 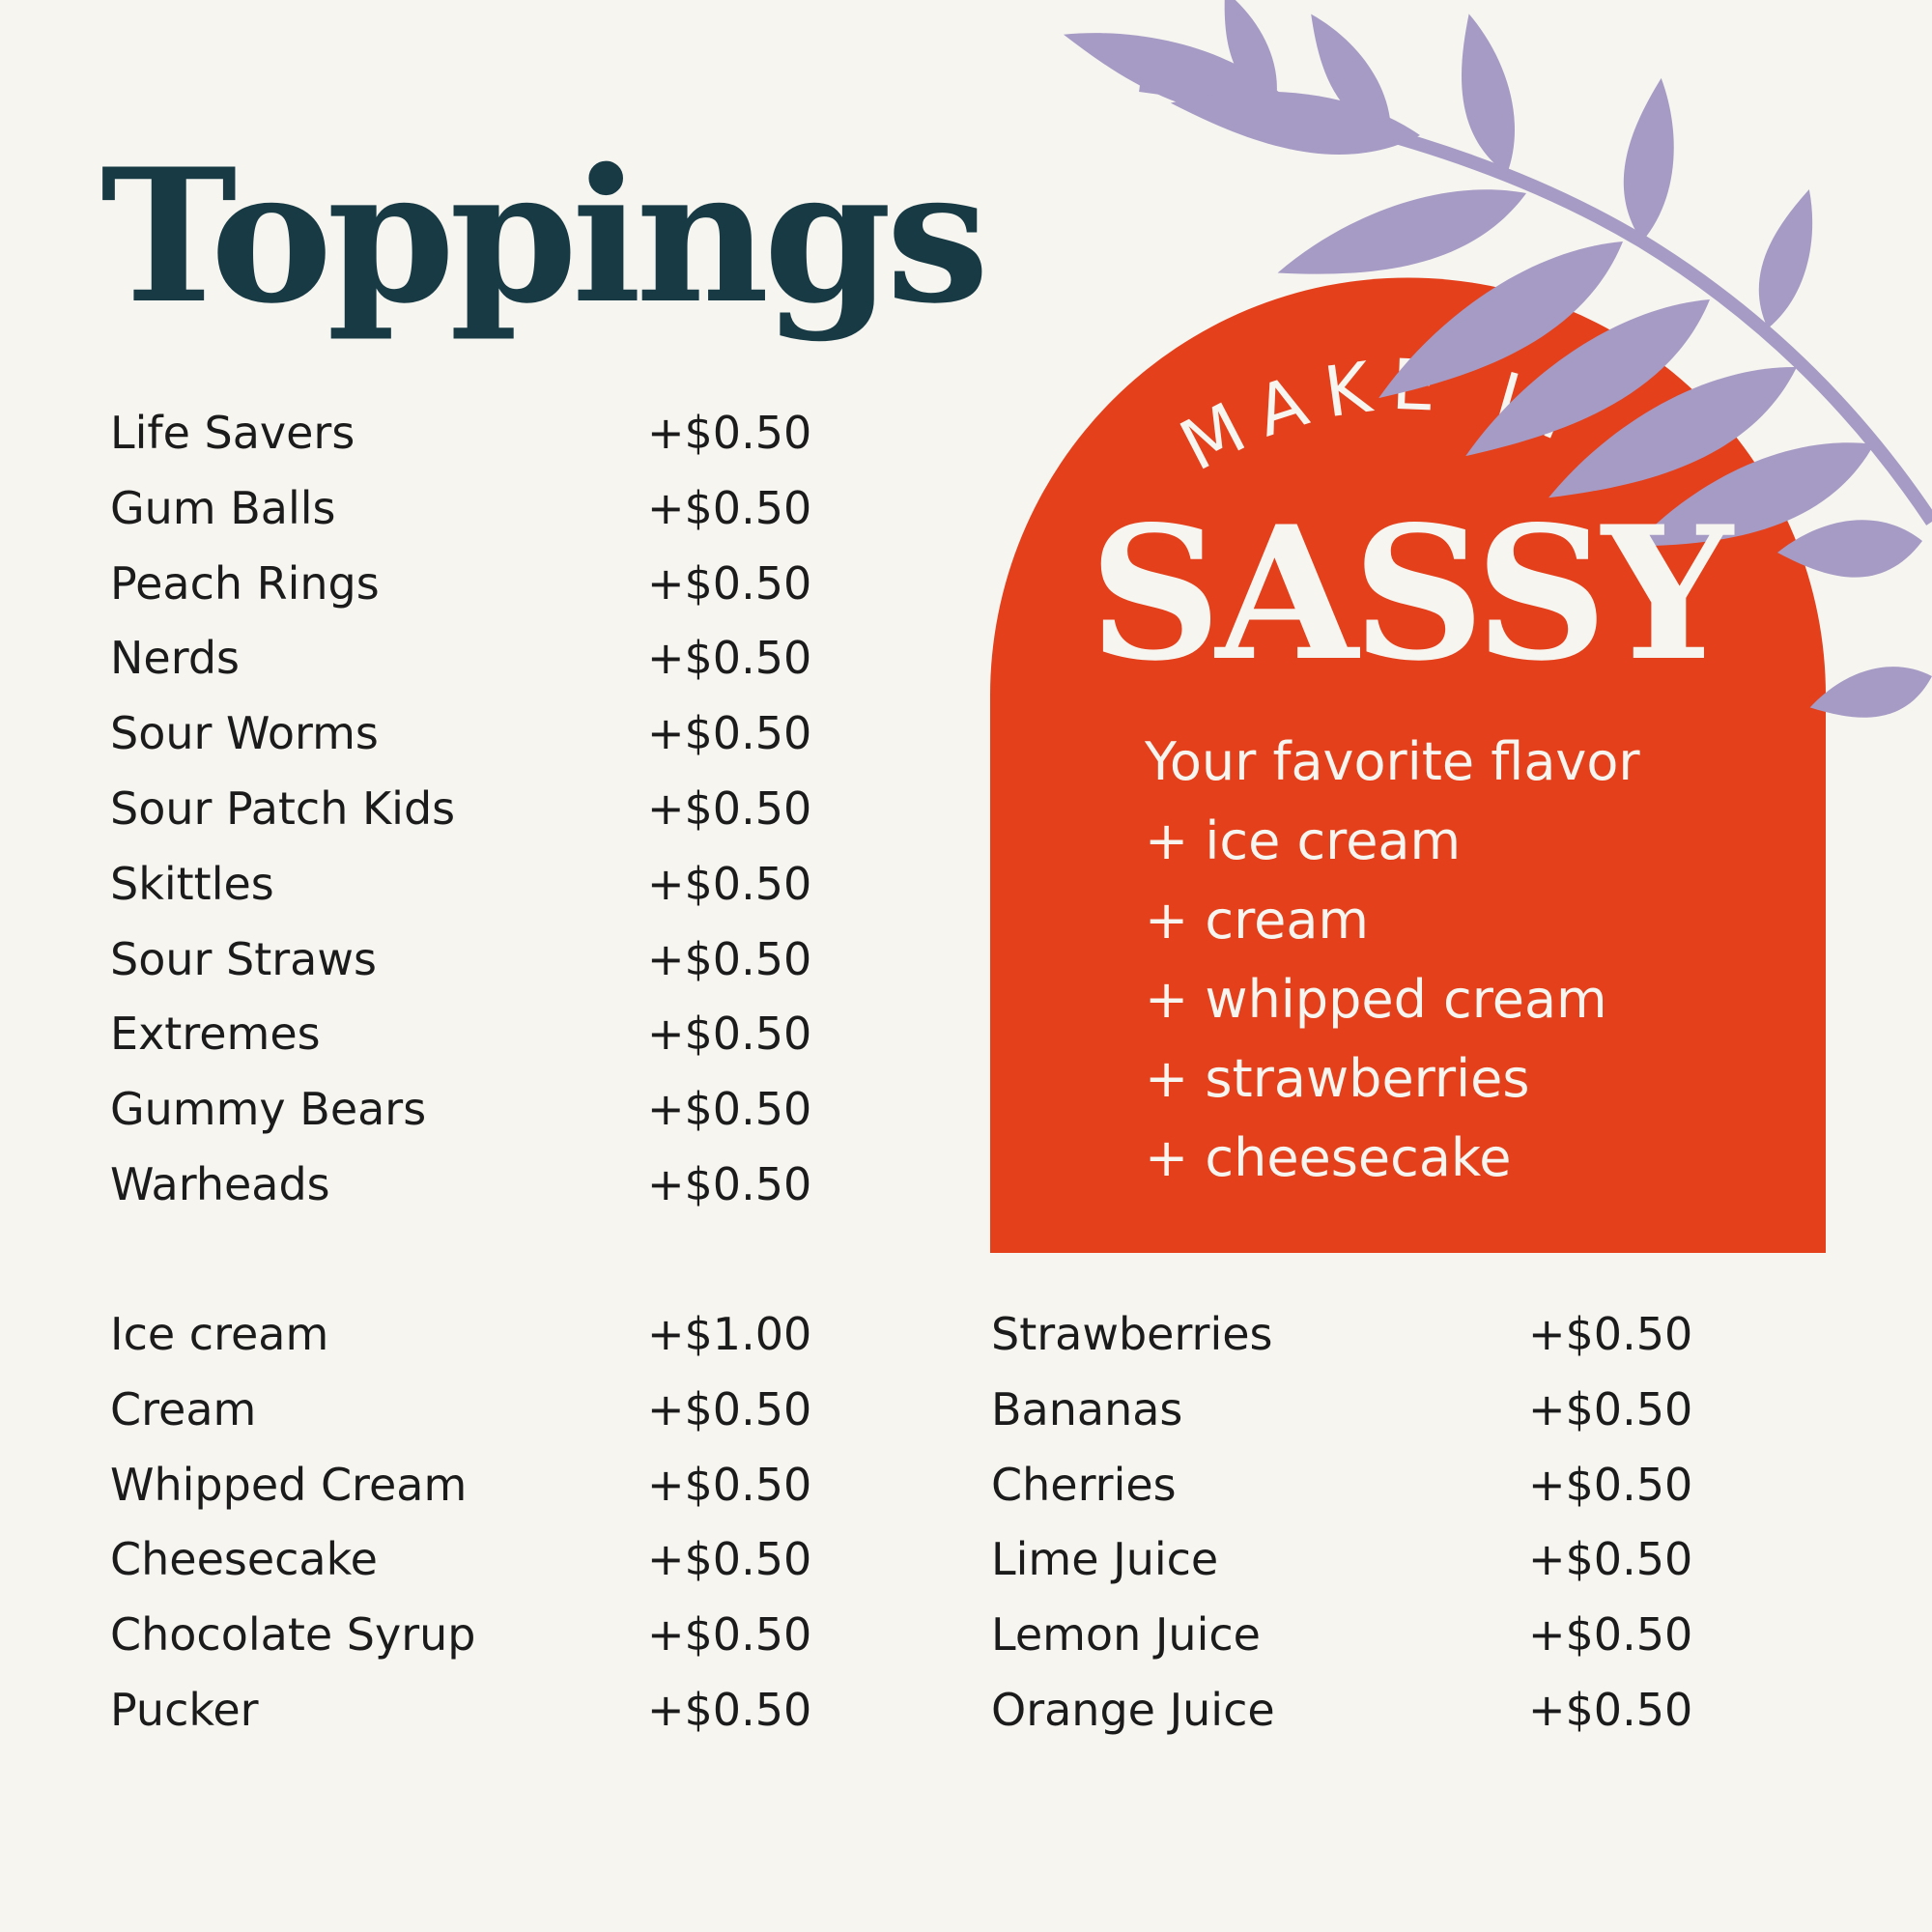 I want to click on menu-item: Lemon Juice +$0.50, so click(x=1341, y=1634).